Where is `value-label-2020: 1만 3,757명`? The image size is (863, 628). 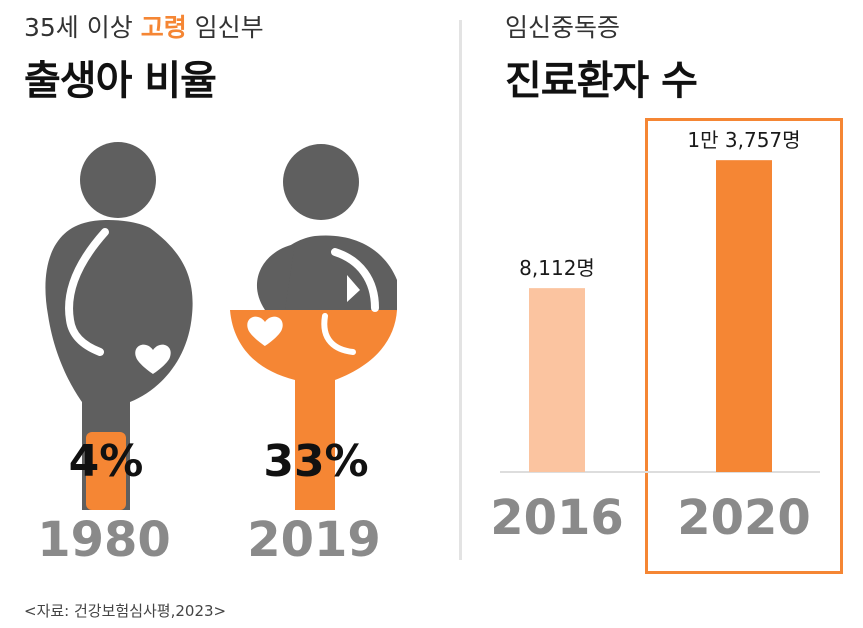 value-label-2020: 1만 3,757명 is located at coordinates (744, 140).